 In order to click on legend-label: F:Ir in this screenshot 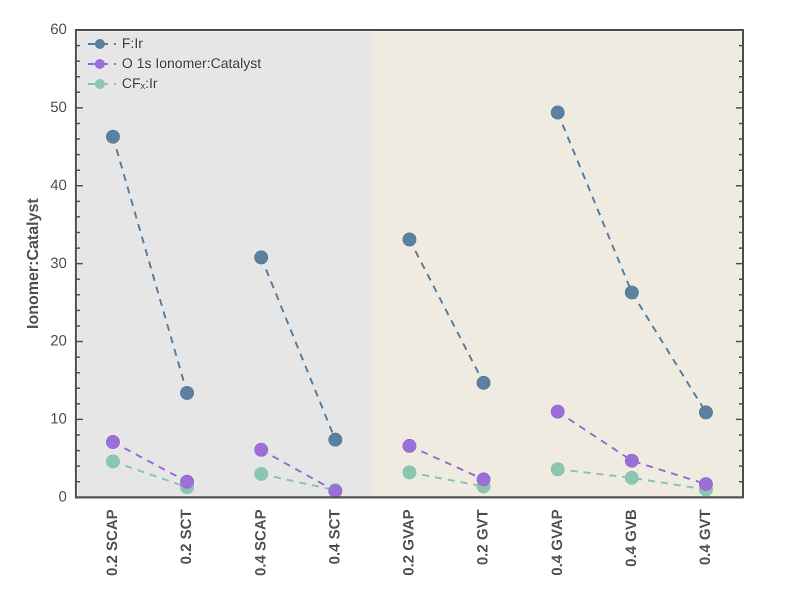, I will do `click(133, 42)`.